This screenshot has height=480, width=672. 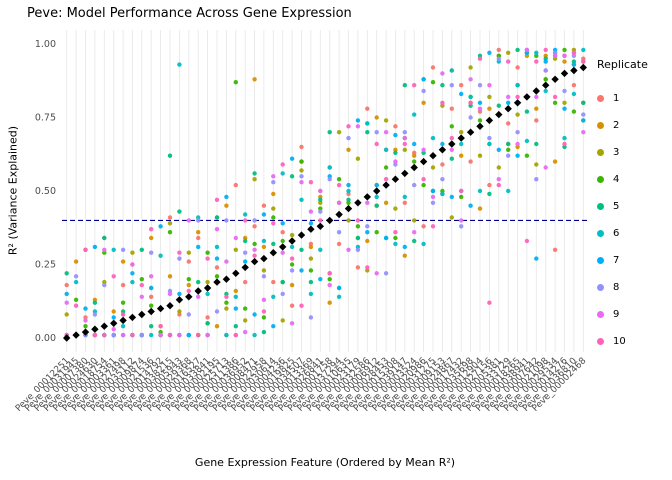 What do you see at coordinates (616, 98) in the screenshot?
I see `legend-item-label: 1` at bounding box center [616, 98].